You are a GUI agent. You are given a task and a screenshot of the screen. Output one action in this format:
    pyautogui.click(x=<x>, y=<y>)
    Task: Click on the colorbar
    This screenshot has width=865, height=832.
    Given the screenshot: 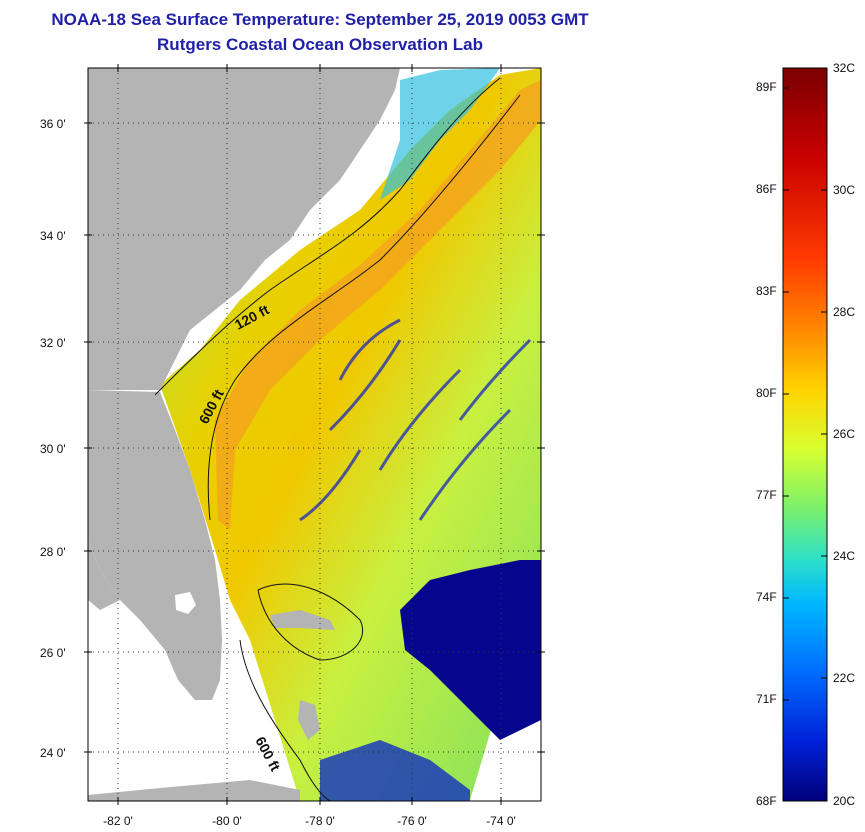 What is the action you would take?
    pyautogui.click(x=805, y=434)
    